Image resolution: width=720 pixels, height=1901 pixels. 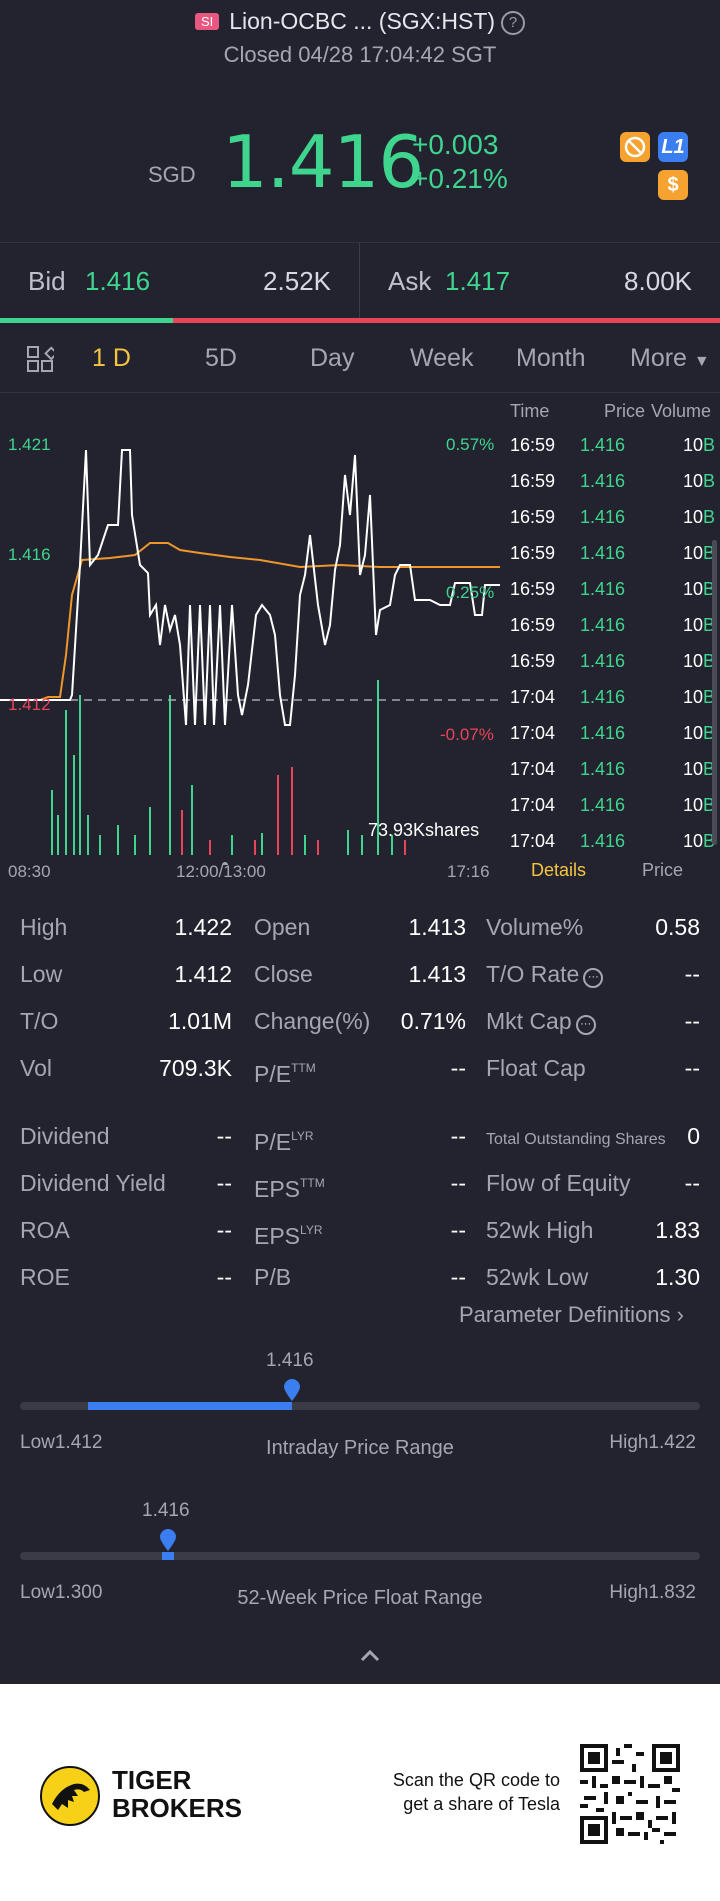 What do you see at coordinates (360, 1598) in the screenshot?
I see `week52-range-title: 52-Week Price Float Range` at bounding box center [360, 1598].